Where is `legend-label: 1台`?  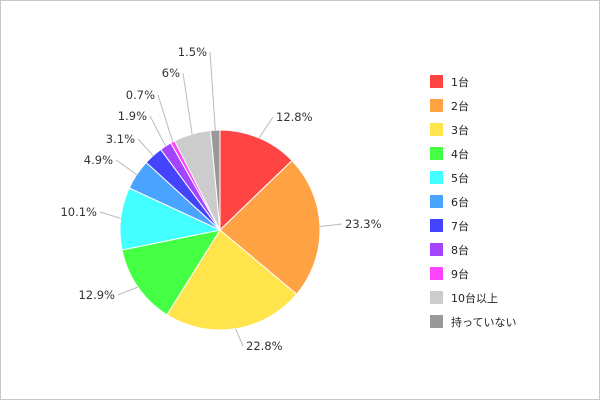 legend-label: 1台 is located at coordinates (460, 82).